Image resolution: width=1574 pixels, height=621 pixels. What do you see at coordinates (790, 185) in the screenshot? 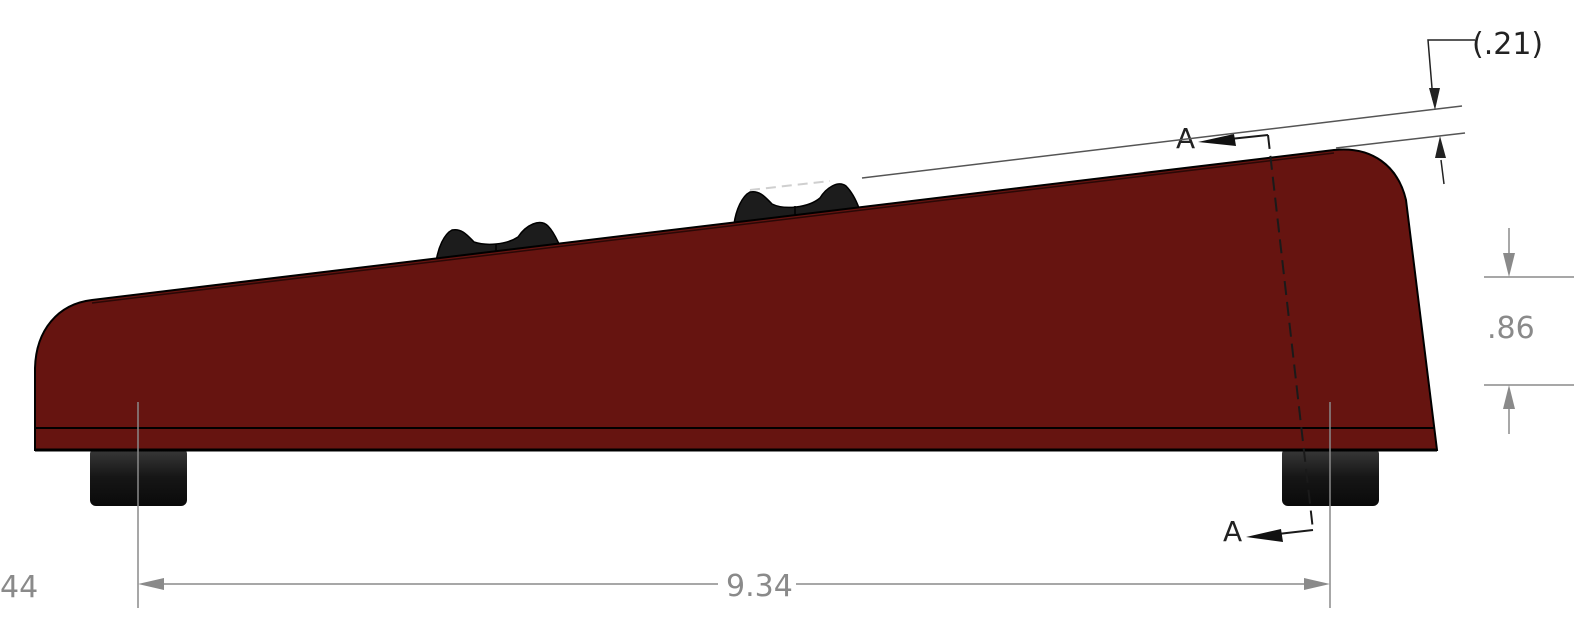
I see `hidden-line` at bounding box center [790, 185].